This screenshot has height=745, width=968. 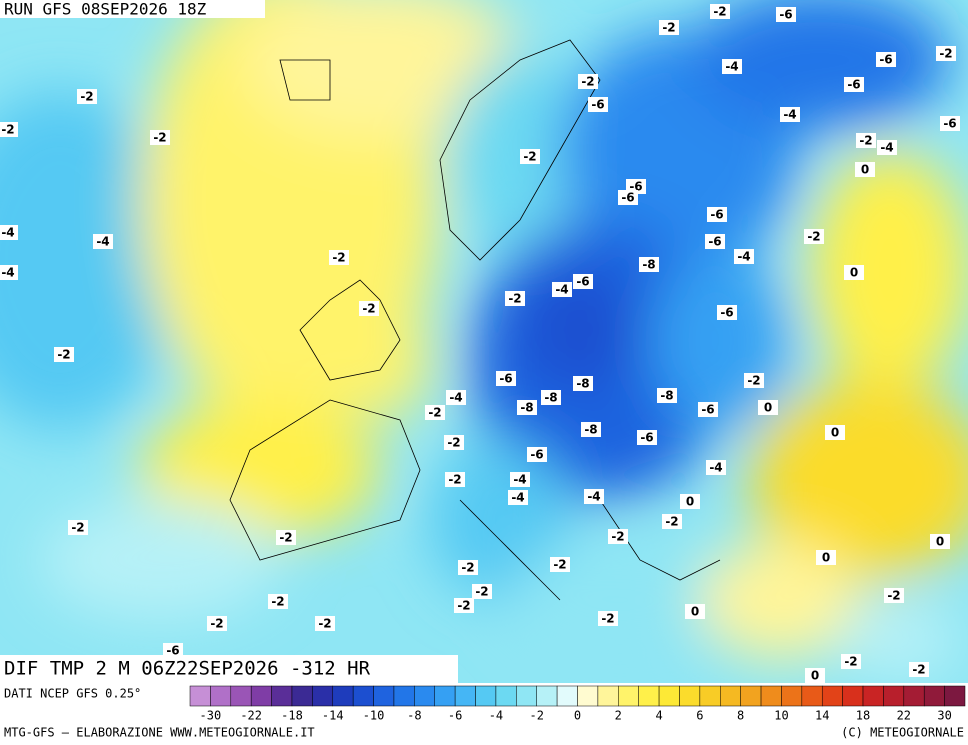 I want to click on colorbar-tick-label: 30, so click(x=944, y=716).